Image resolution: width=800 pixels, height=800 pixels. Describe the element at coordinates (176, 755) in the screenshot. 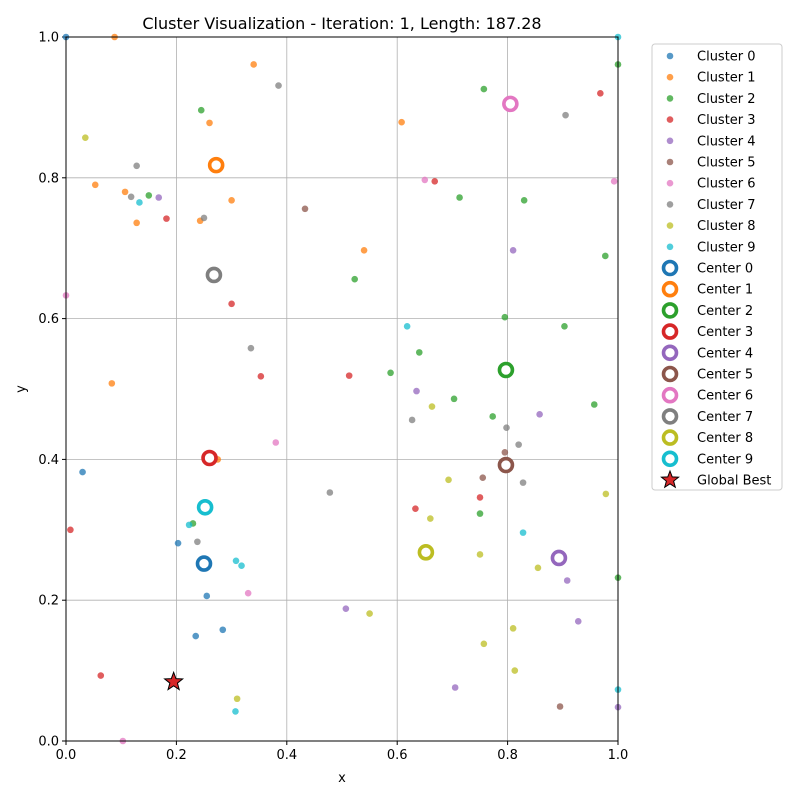

I see `x-tick-label: 0.2` at that location.